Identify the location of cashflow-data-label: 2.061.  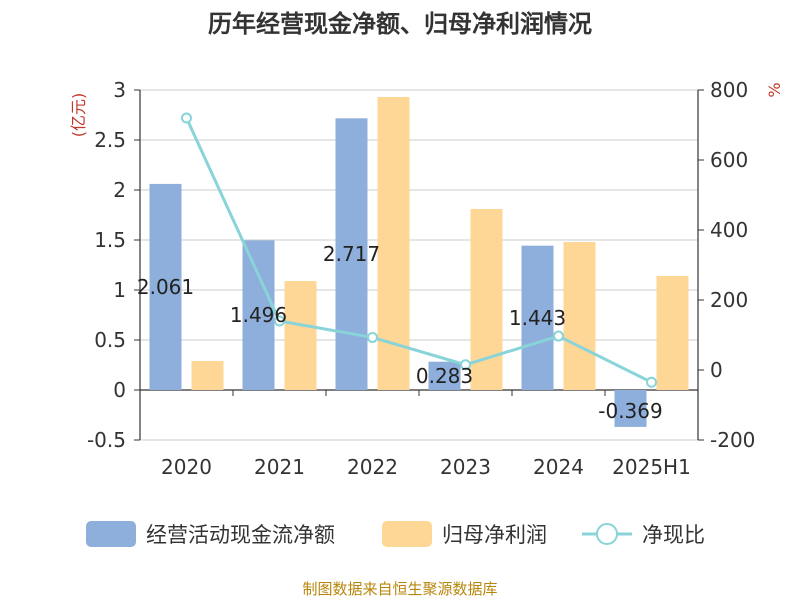
(165, 287).